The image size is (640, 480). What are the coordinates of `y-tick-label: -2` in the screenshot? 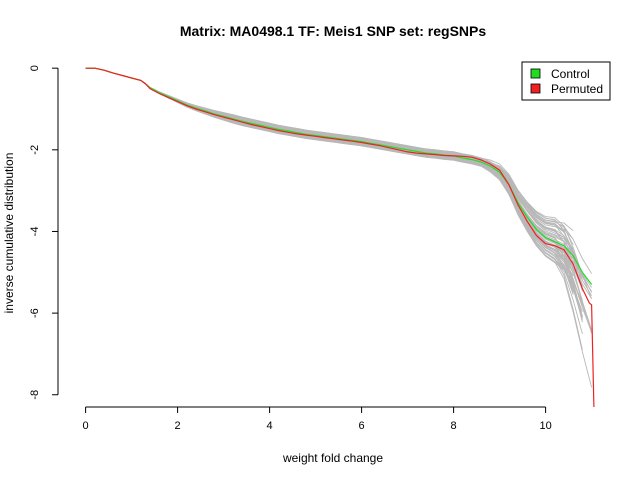 It's located at (35, 150).